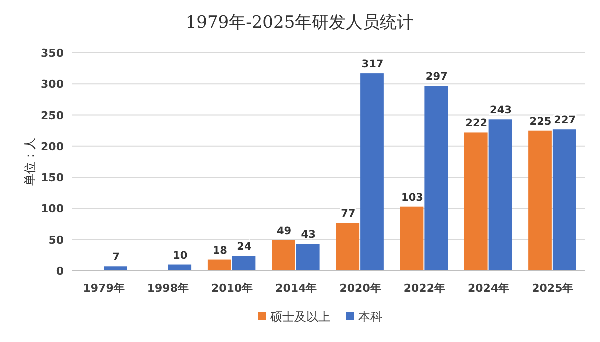  Describe the element at coordinates (52, 115) in the screenshot. I see `y-tick-label: 250` at that location.